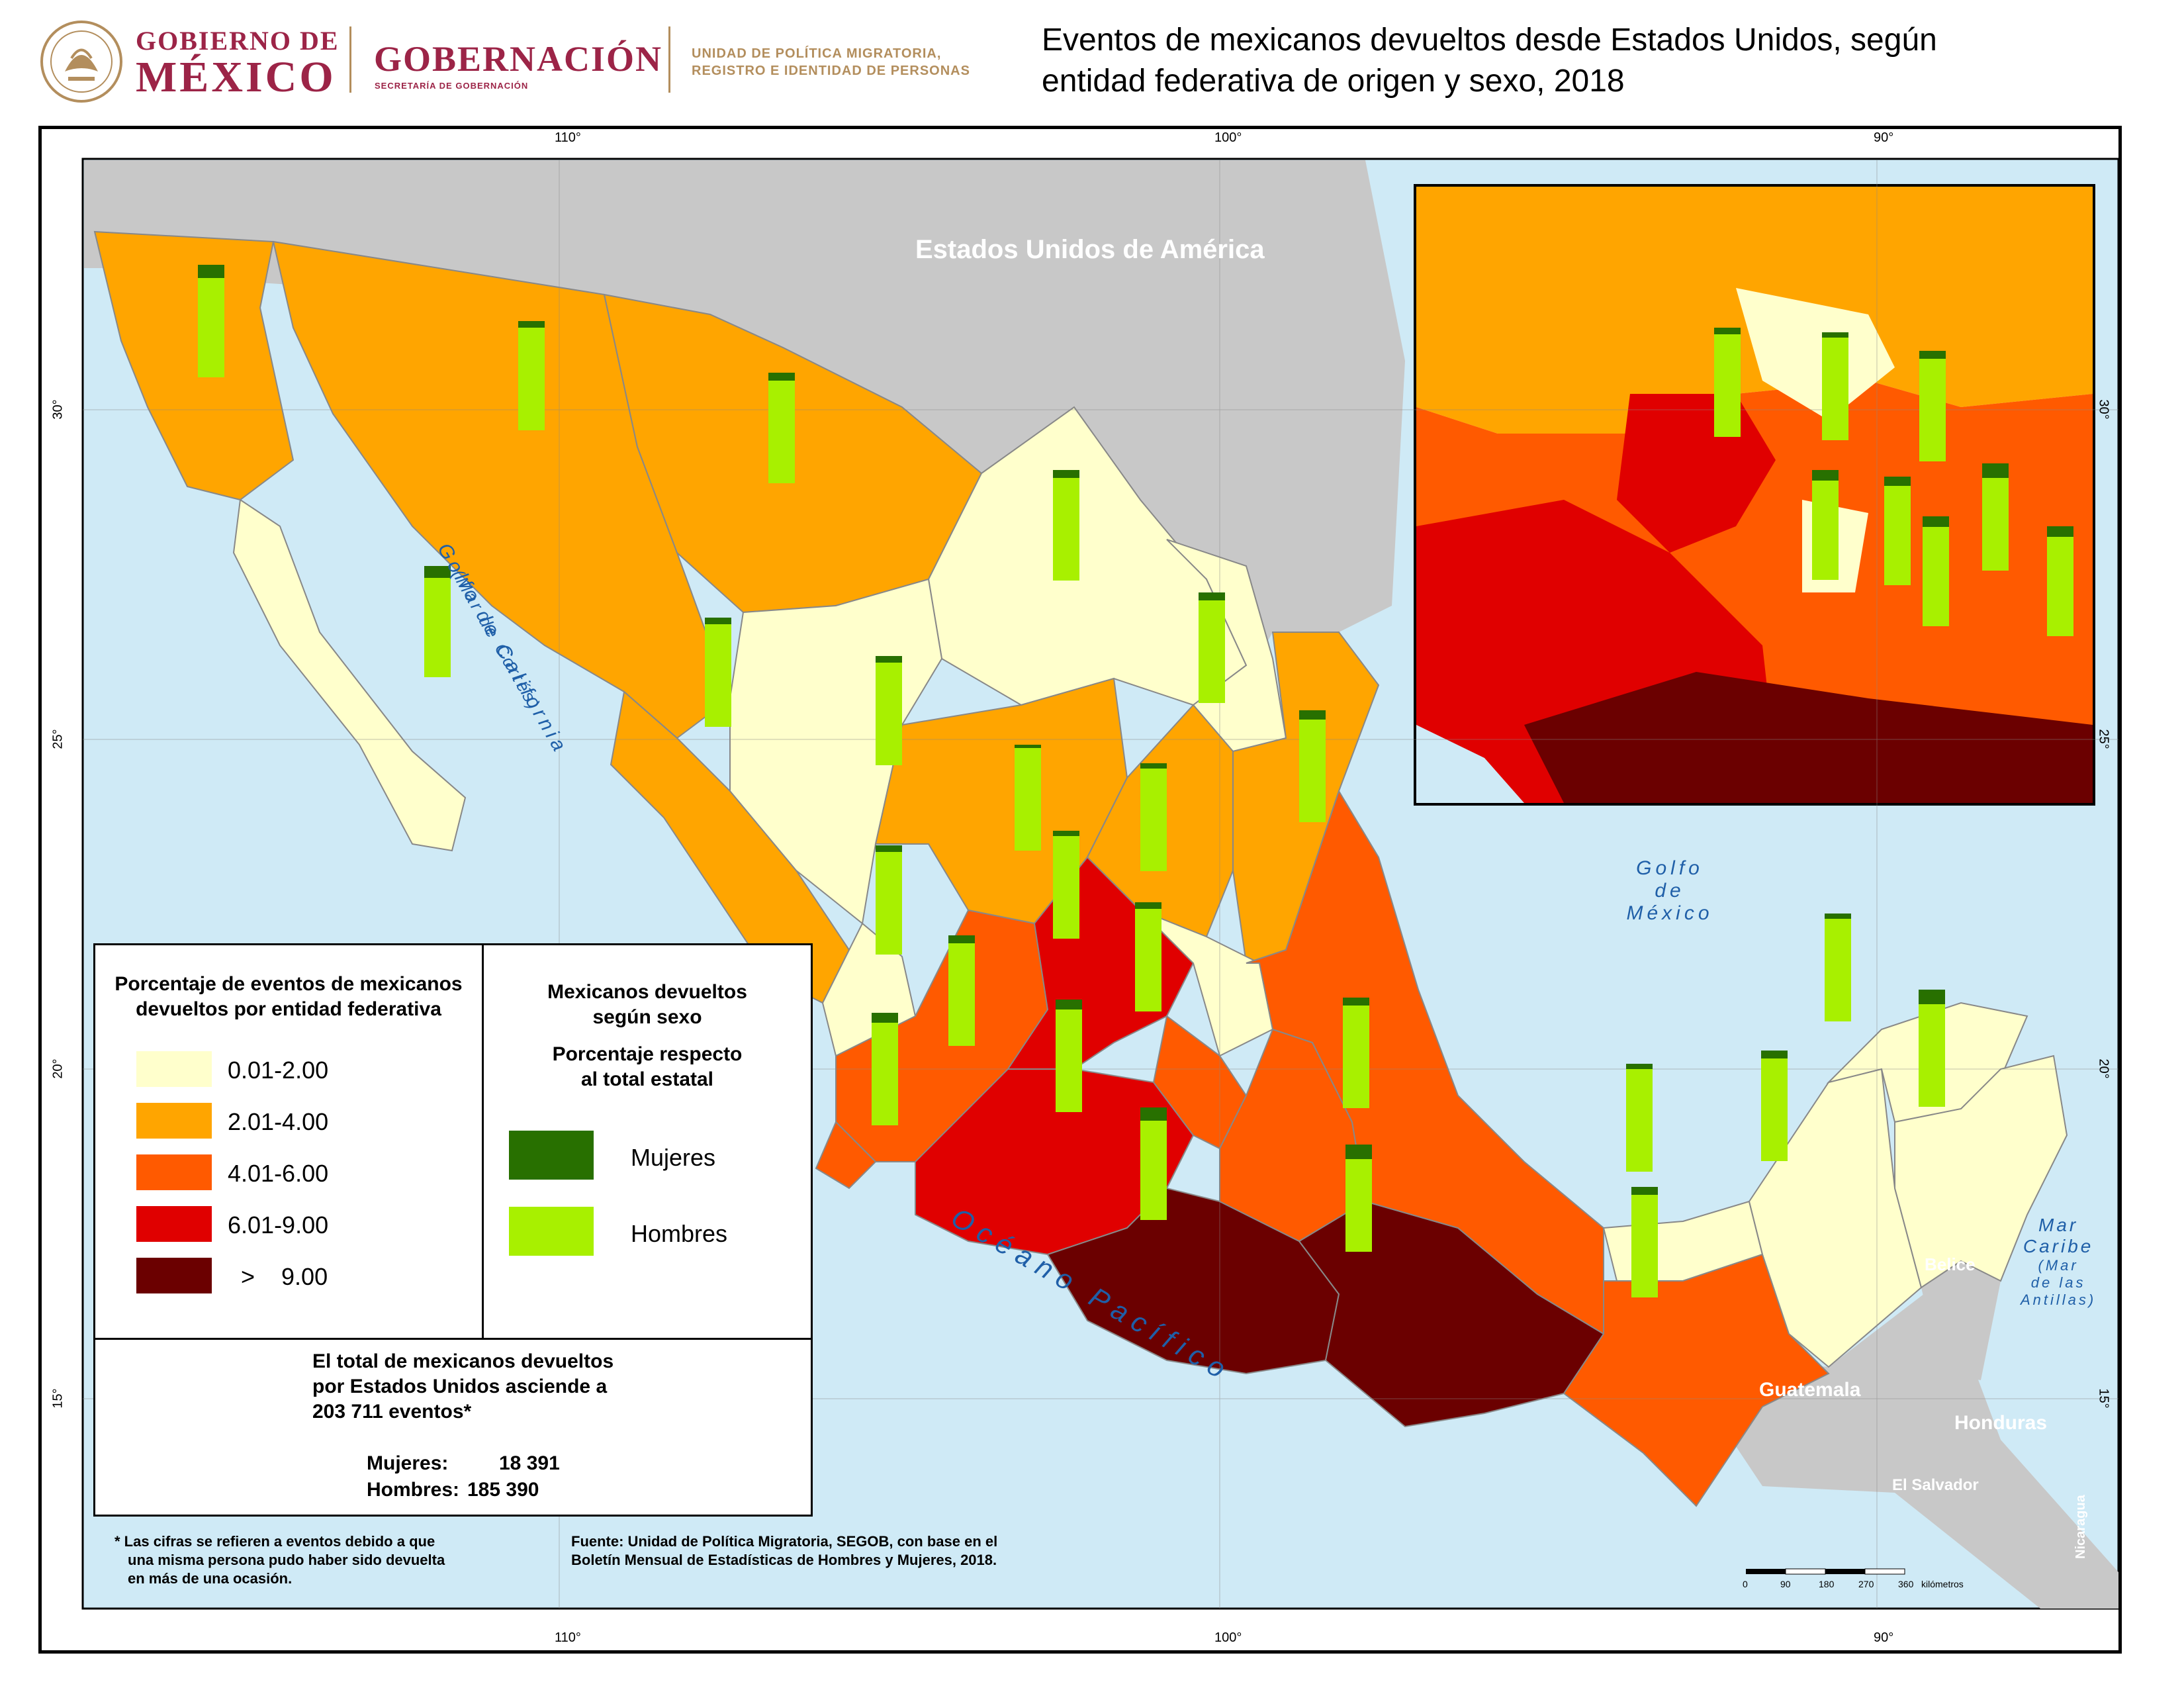 The height and width of the screenshot is (1688, 2184). What do you see at coordinates (680, 1233) in the screenshot?
I see `legend-label-hombres: Hombres` at bounding box center [680, 1233].